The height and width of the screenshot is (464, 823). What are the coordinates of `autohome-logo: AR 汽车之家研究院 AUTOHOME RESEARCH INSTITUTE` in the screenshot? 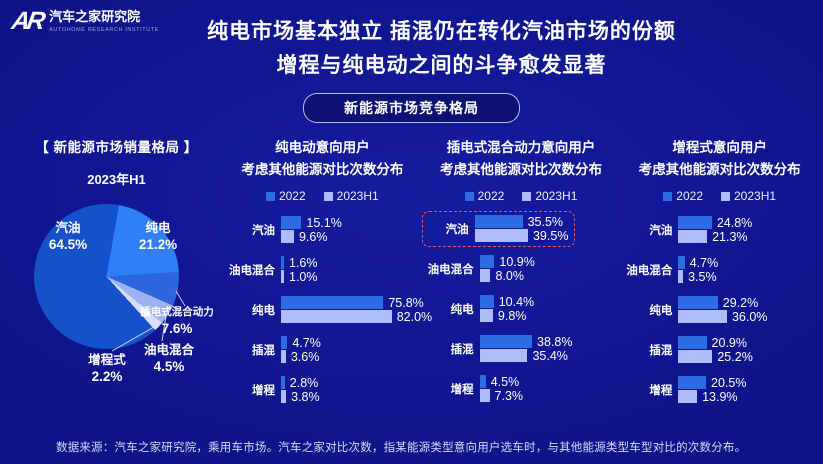 It's located at (84, 21).